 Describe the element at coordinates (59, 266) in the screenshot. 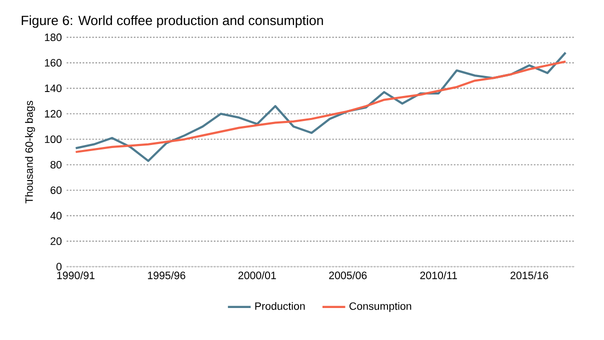

I see `y-tick-label: 0` at that location.